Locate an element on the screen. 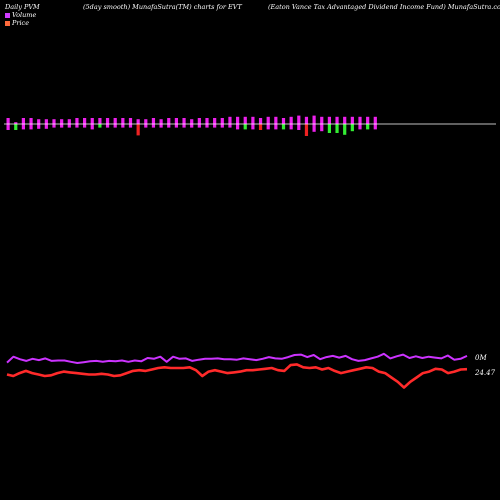 The height and width of the screenshot is (500, 500). price-line is located at coordinates (237, 376).